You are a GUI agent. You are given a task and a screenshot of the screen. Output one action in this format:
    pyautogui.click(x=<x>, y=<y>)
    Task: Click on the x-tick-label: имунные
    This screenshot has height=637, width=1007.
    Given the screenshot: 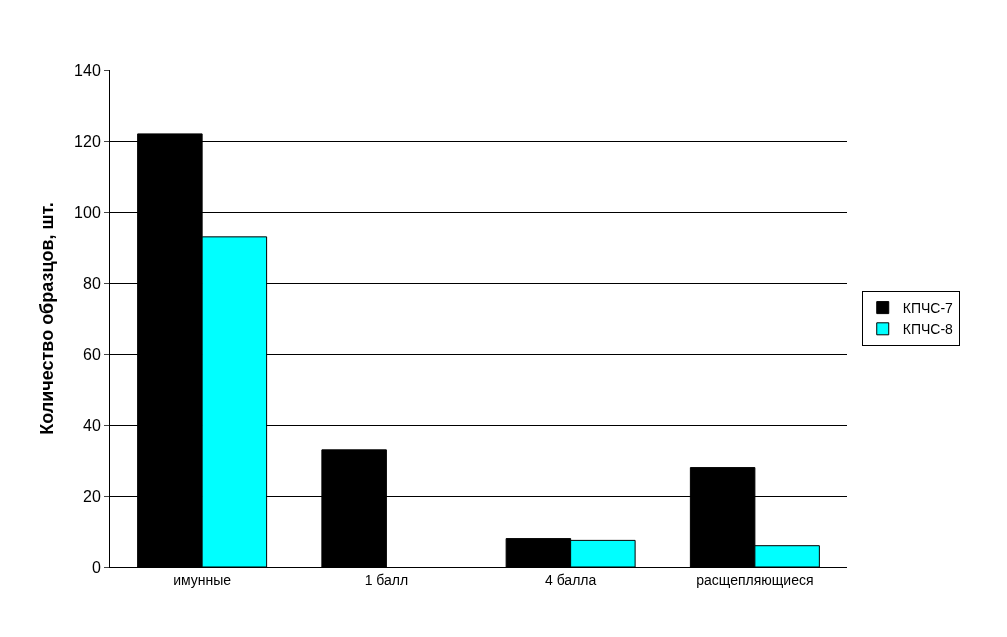 What is the action you would take?
    pyautogui.click(x=202, y=579)
    